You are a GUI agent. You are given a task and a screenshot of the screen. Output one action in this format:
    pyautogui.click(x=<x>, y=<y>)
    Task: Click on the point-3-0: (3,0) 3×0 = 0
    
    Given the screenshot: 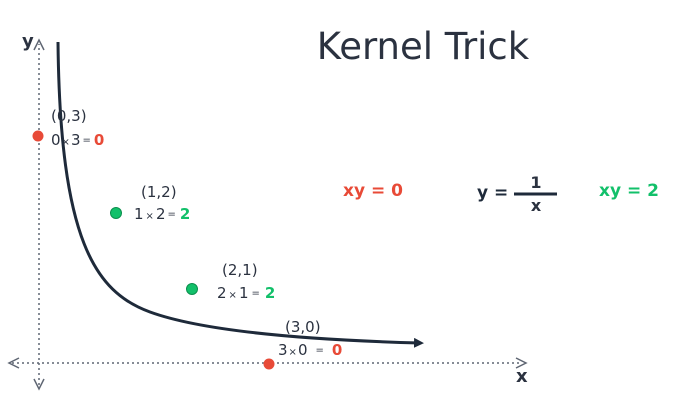 What is the action you would take?
    pyautogui.click(x=302, y=344)
    